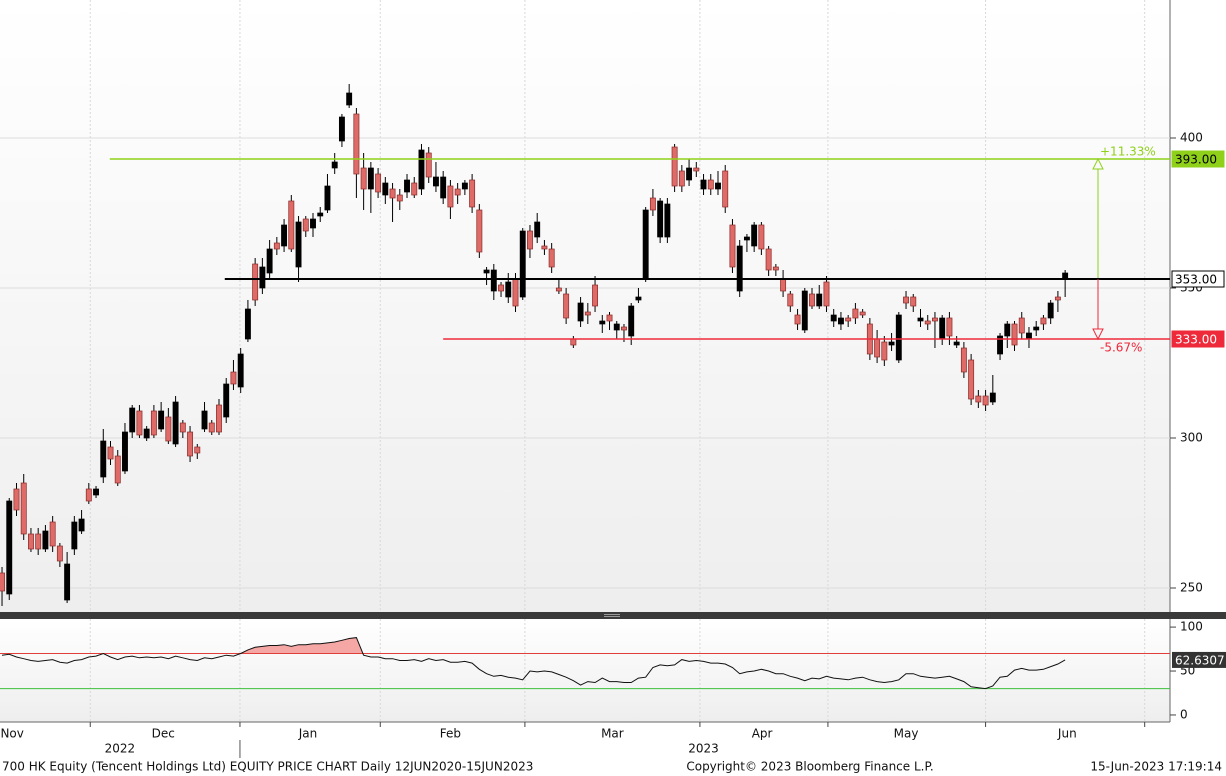 Image resolution: width=1226 pixels, height=776 pixels. I want to click on month-label: Jun, so click(1067, 734).